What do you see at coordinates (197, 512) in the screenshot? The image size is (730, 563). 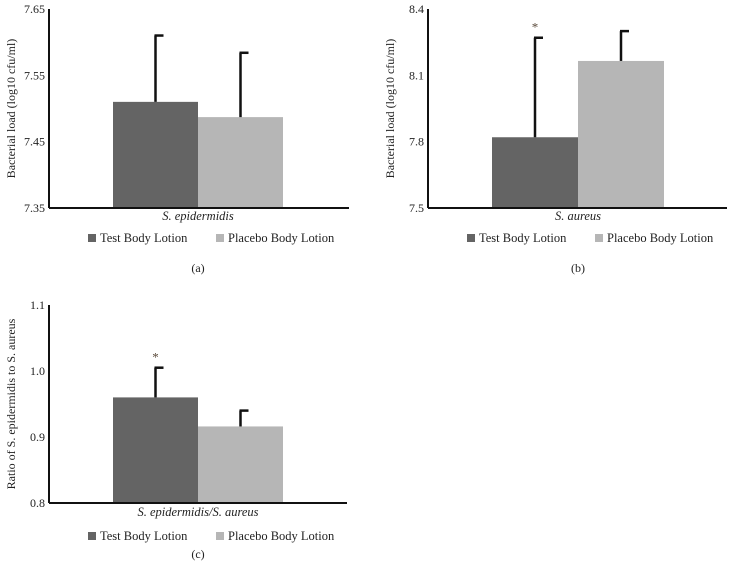 I see `x-category-label: S. epidermidis/S. aureus` at bounding box center [197, 512].